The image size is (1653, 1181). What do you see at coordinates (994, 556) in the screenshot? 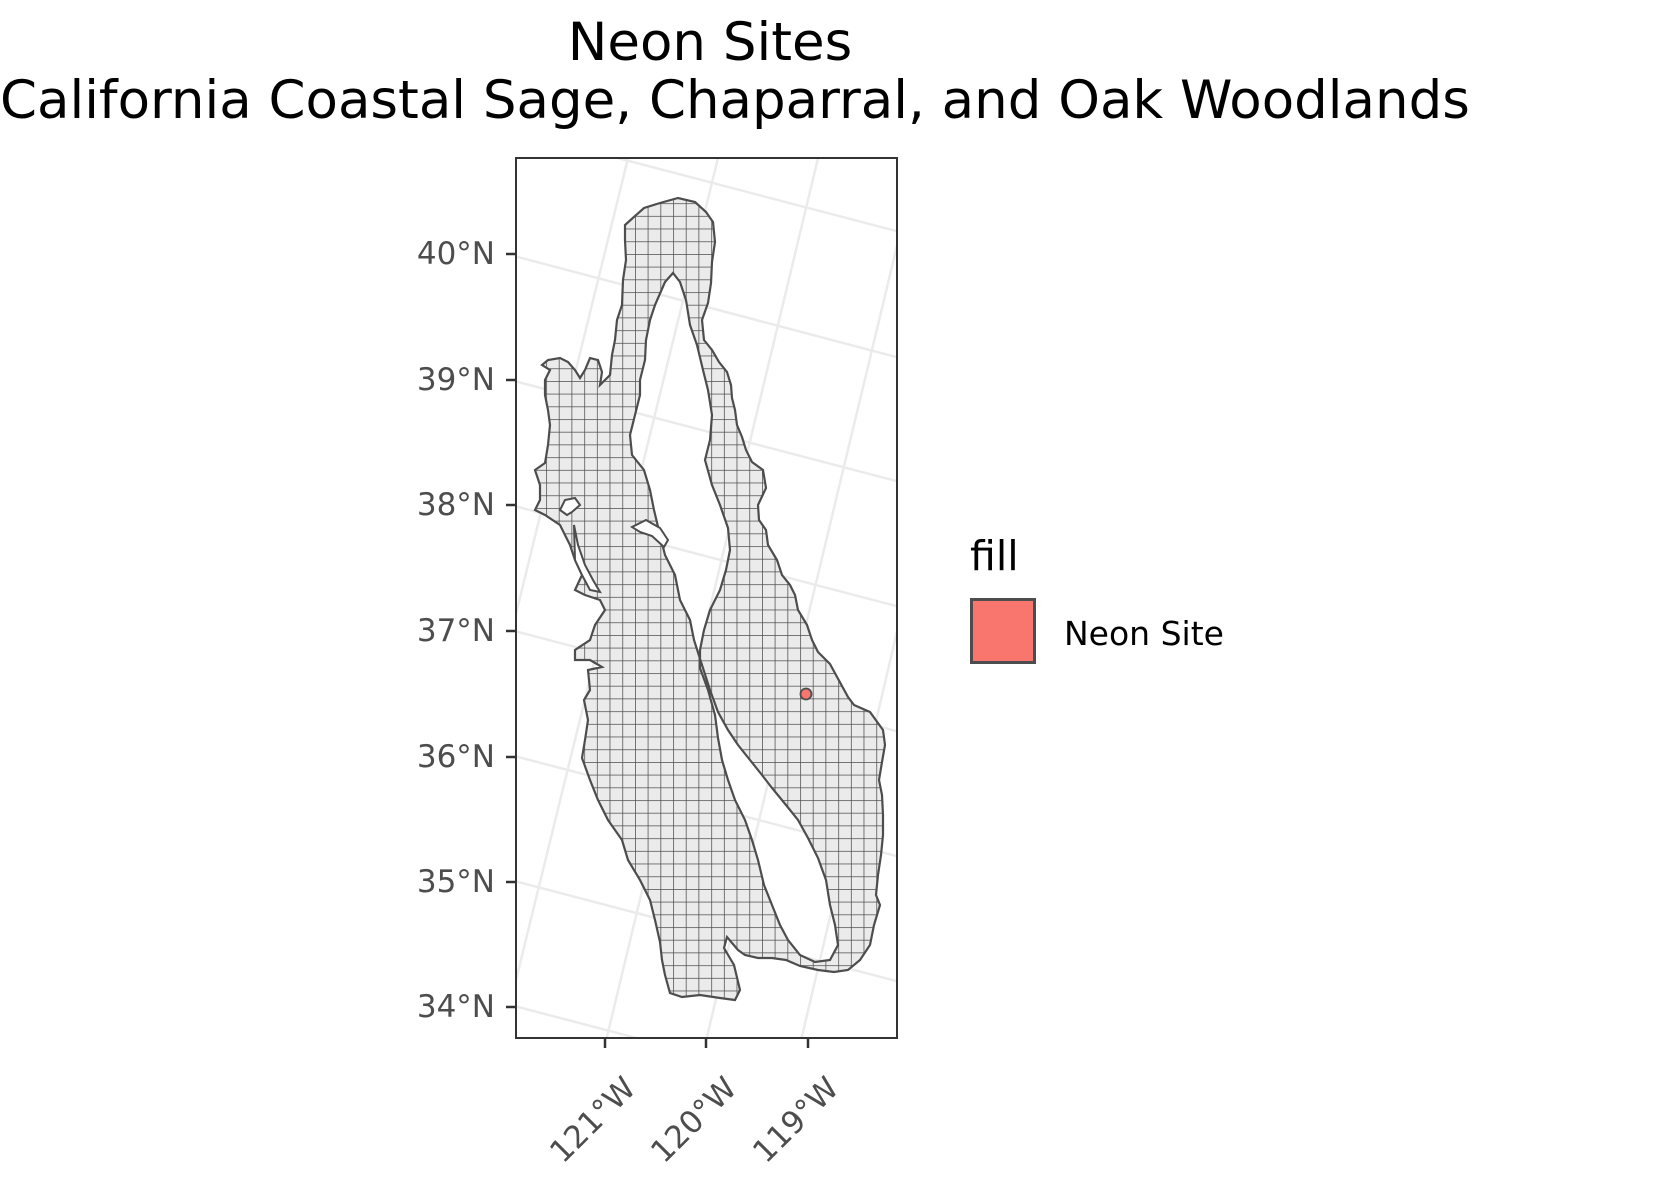
I see `legend-title: fill` at bounding box center [994, 556].